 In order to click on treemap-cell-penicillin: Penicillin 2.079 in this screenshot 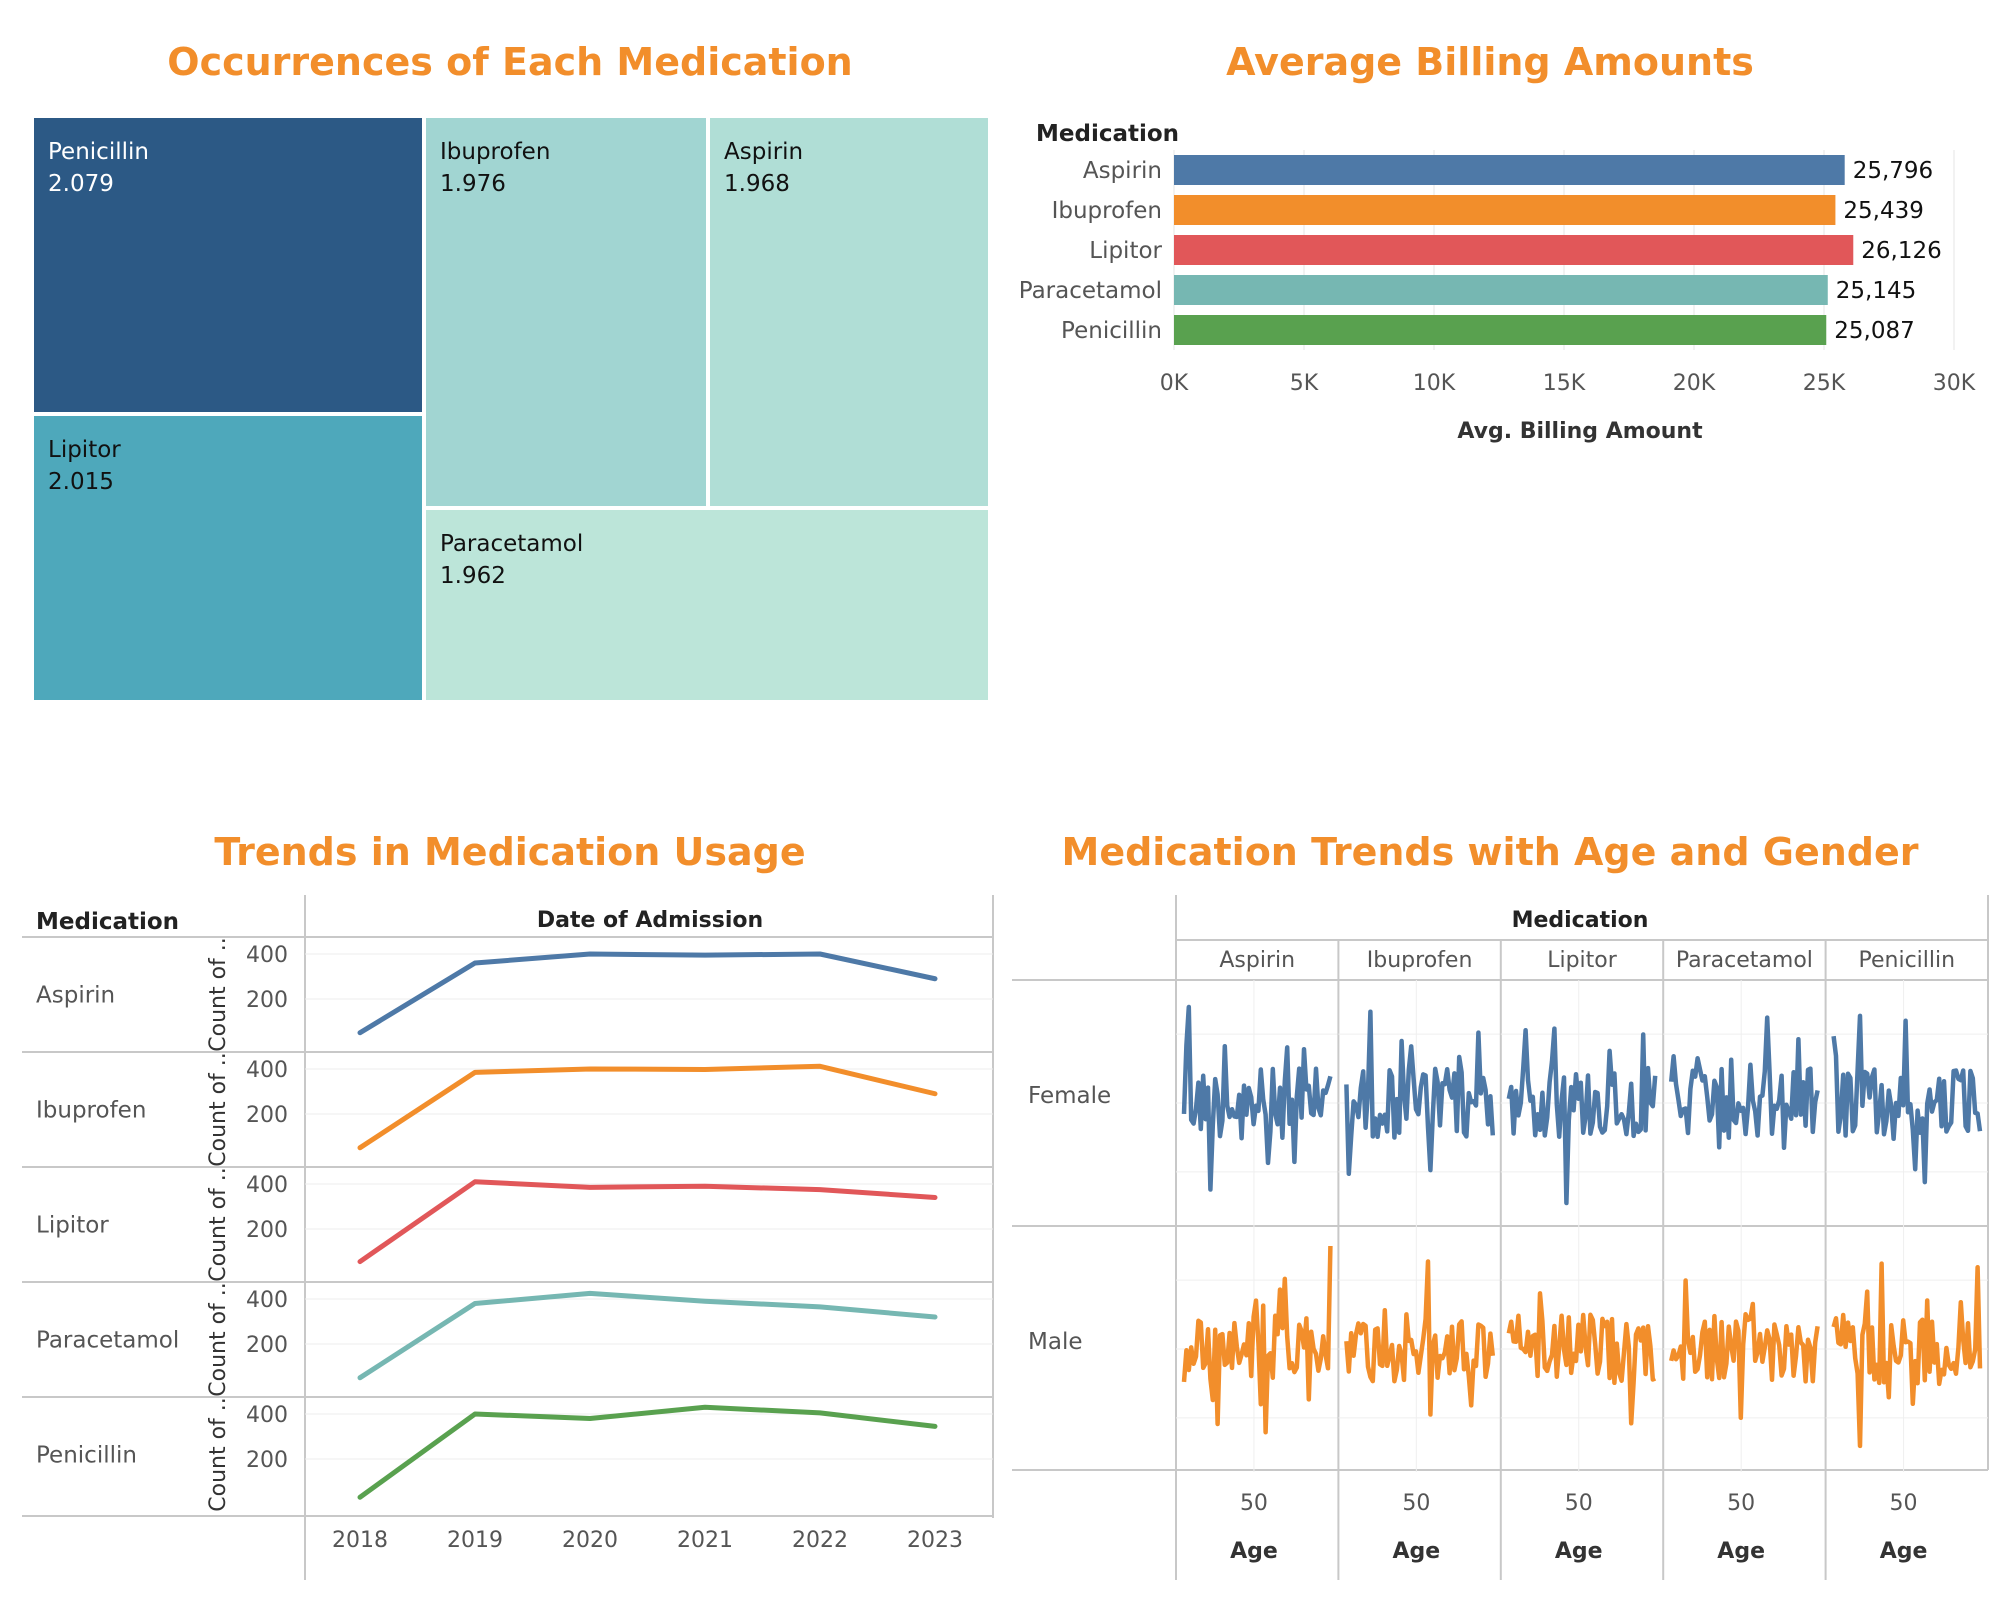, I will do `click(228, 265)`.